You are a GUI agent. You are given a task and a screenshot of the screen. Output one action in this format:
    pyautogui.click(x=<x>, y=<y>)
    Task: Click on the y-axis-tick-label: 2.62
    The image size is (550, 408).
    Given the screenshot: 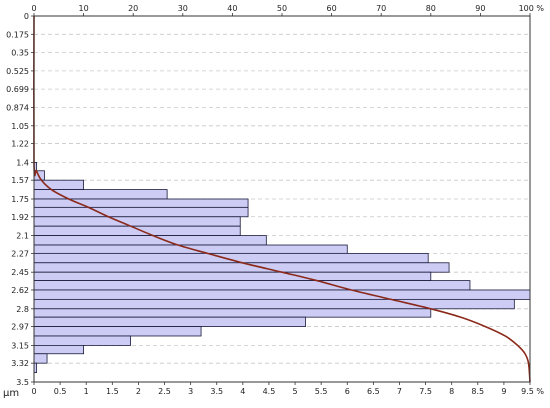 What is the action you would take?
    pyautogui.click(x=20, y=290)
    